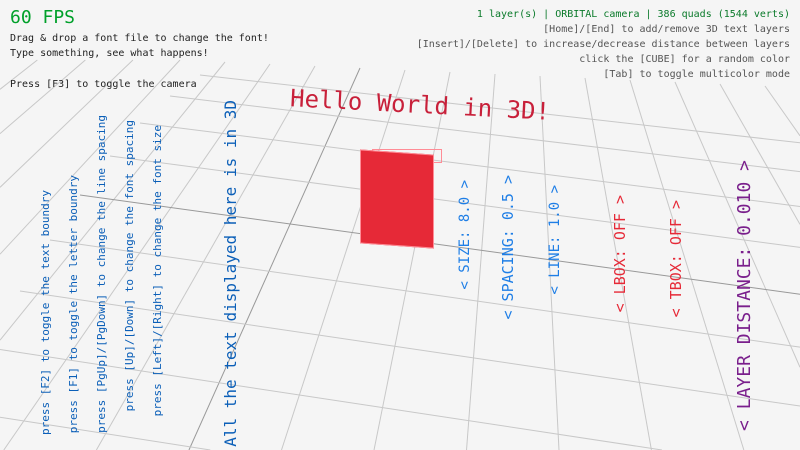 This screenshot has width=800, height=450. I want to click on fps-counter: 60 FPS, so click(43, 17).